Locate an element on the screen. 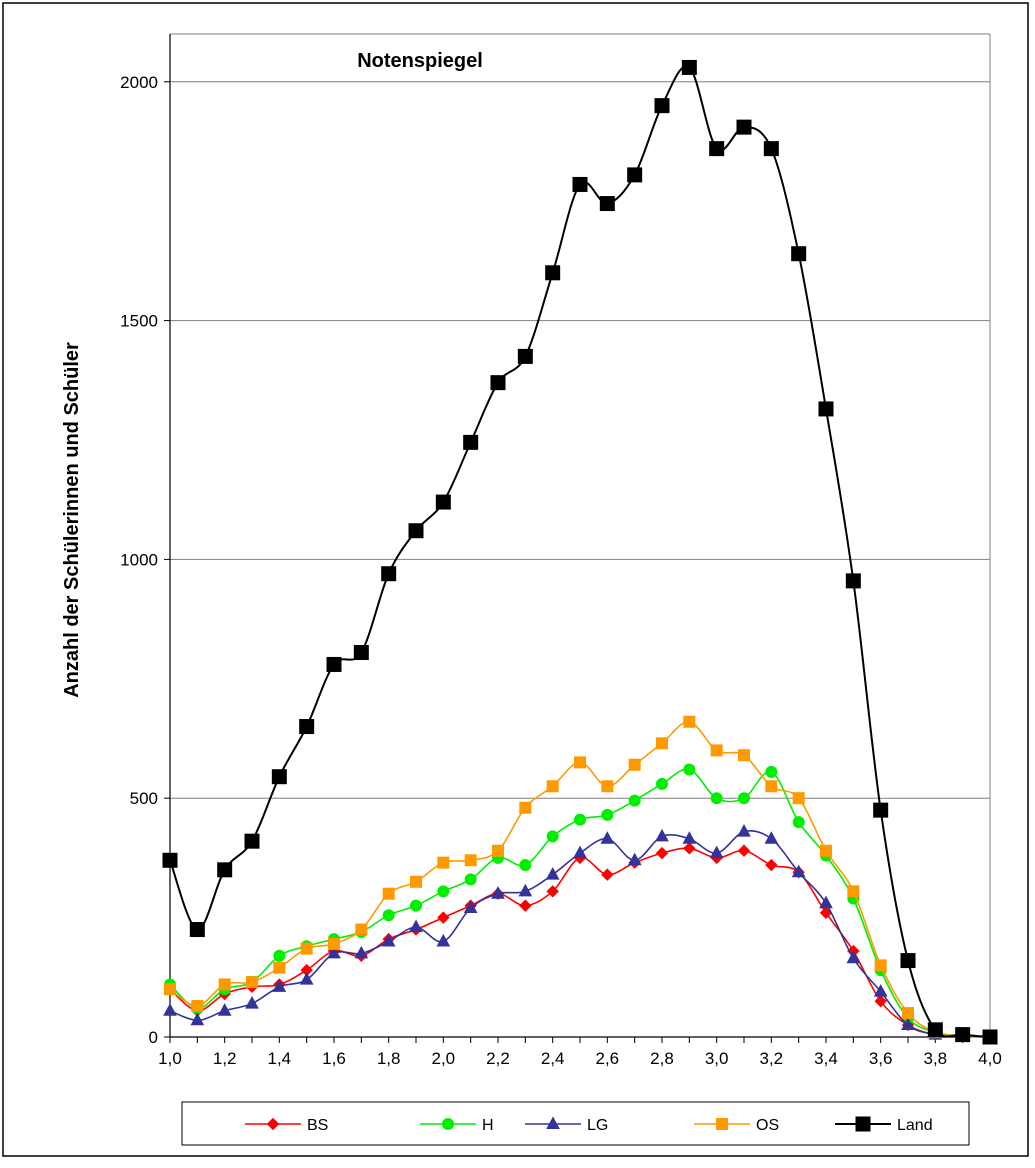  legend-label: OS is located at coordinates (767, 1125).